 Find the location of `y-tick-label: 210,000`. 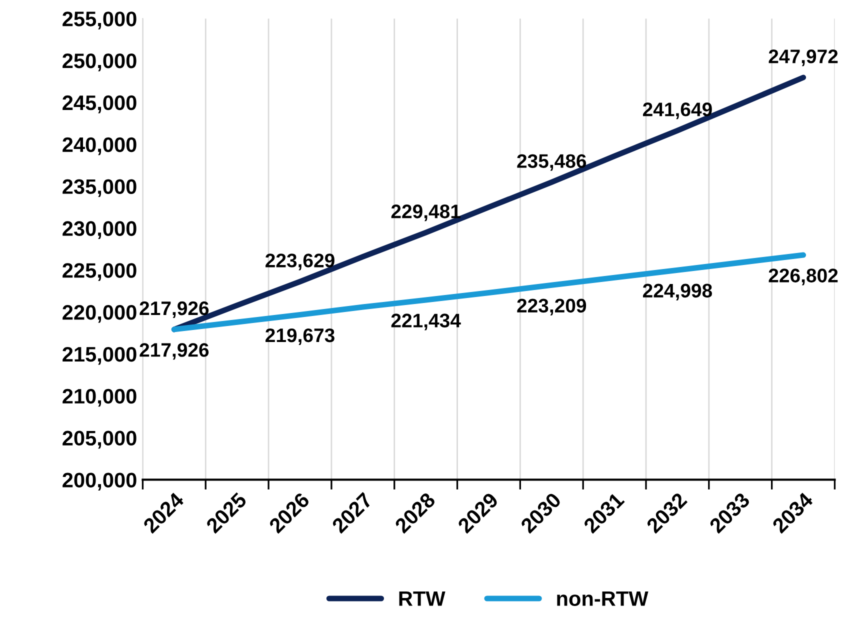

y-tick-label: 210,000 is located at coordinates (99, 397).